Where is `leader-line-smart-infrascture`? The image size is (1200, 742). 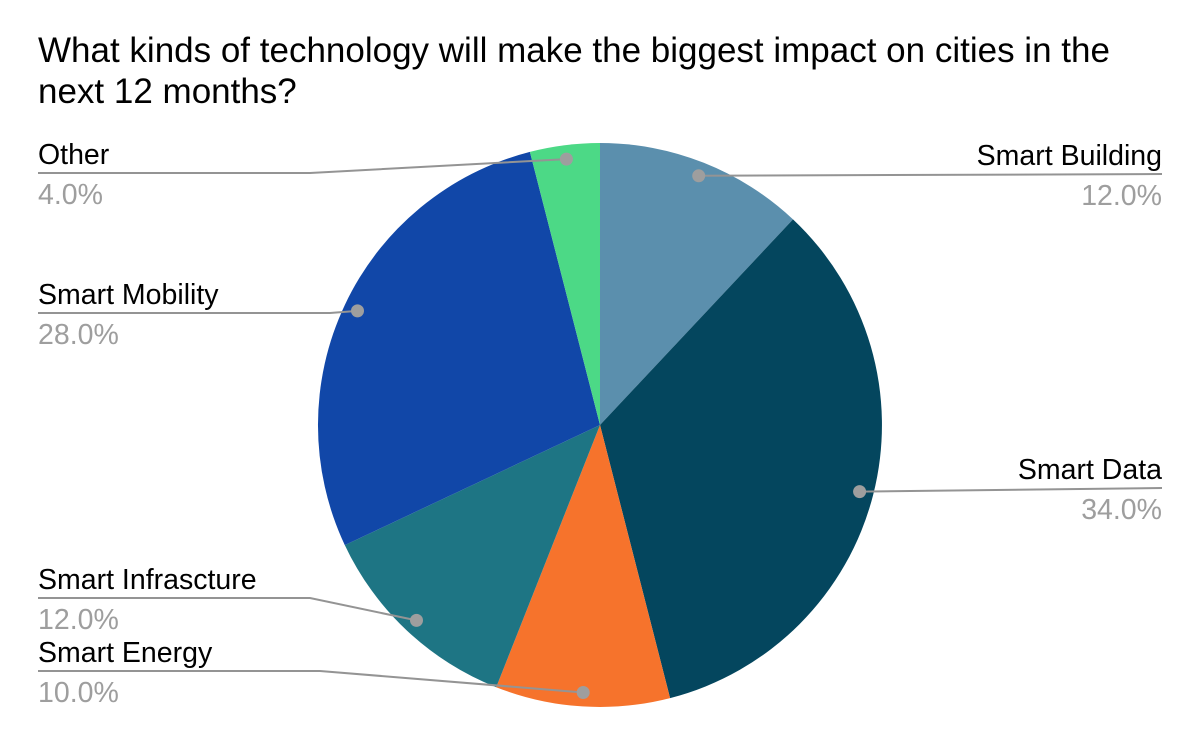 leader-line-smart-infrascture is located at coordinates (227, 609).